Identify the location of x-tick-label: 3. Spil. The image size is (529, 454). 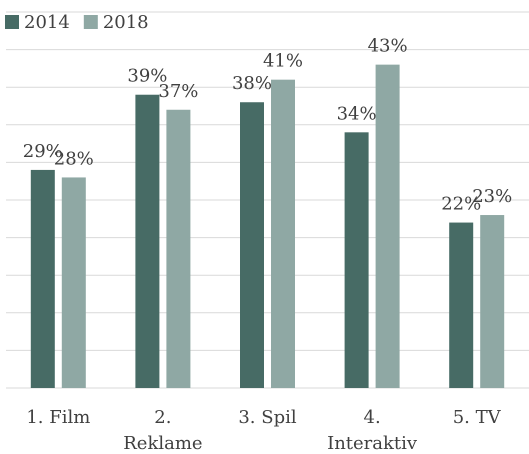
(267, 417).